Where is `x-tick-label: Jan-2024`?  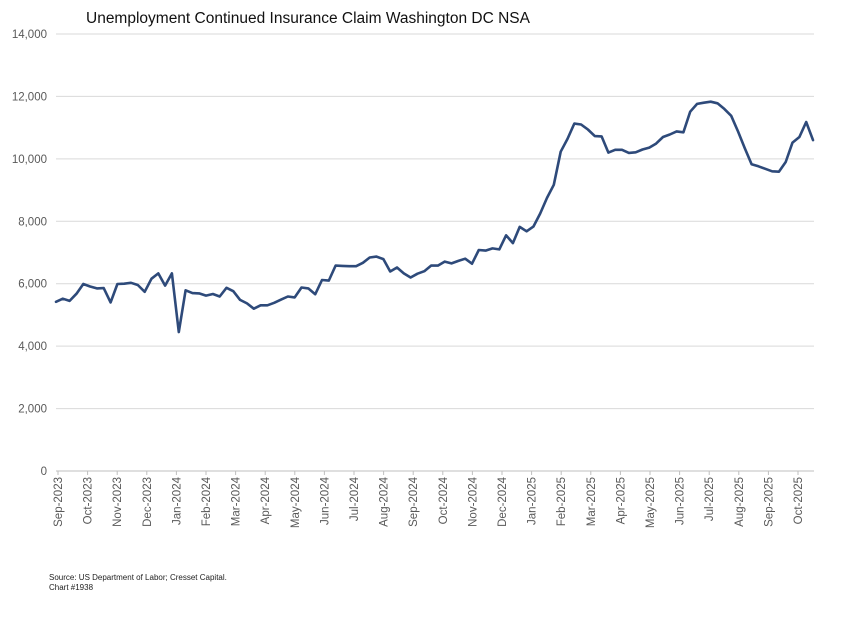 x-tick-label: Jan-2024 is located at coordinates (177, 500).